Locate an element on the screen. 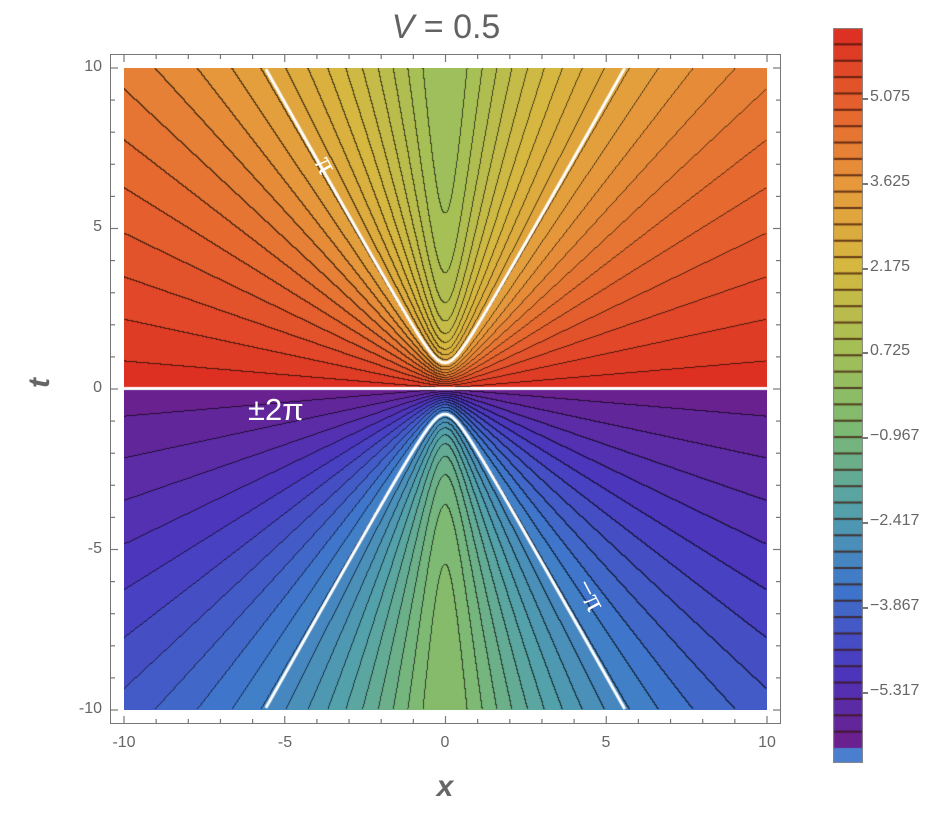 This screenshot has width=948, height=824. colorbar-label: 2.175 is located at coordinates (890, 266).